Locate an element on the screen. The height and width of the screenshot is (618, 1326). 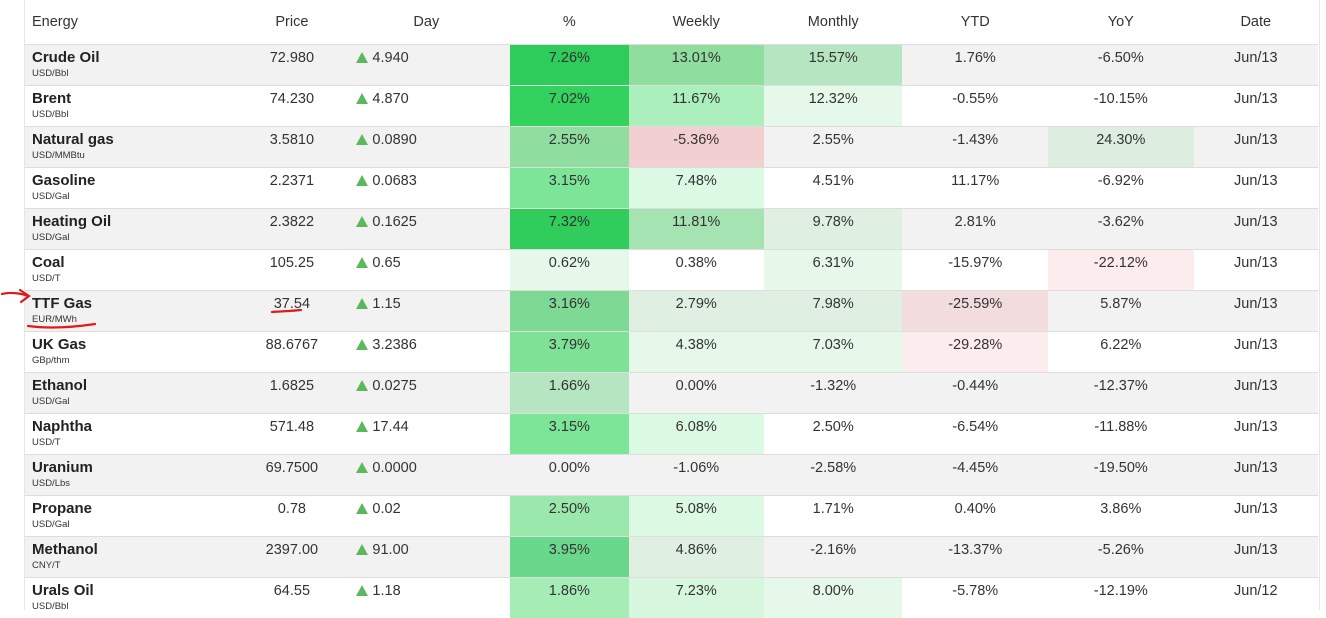
ytd-value: -13.37% is located at coordinates (975, 547).